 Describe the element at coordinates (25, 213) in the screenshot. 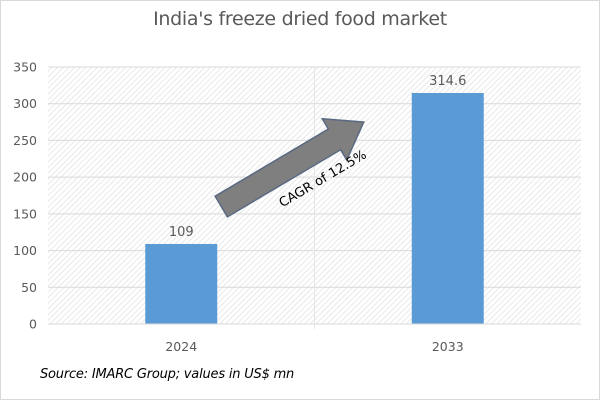

I see `y-tick-label: 150` at that location.